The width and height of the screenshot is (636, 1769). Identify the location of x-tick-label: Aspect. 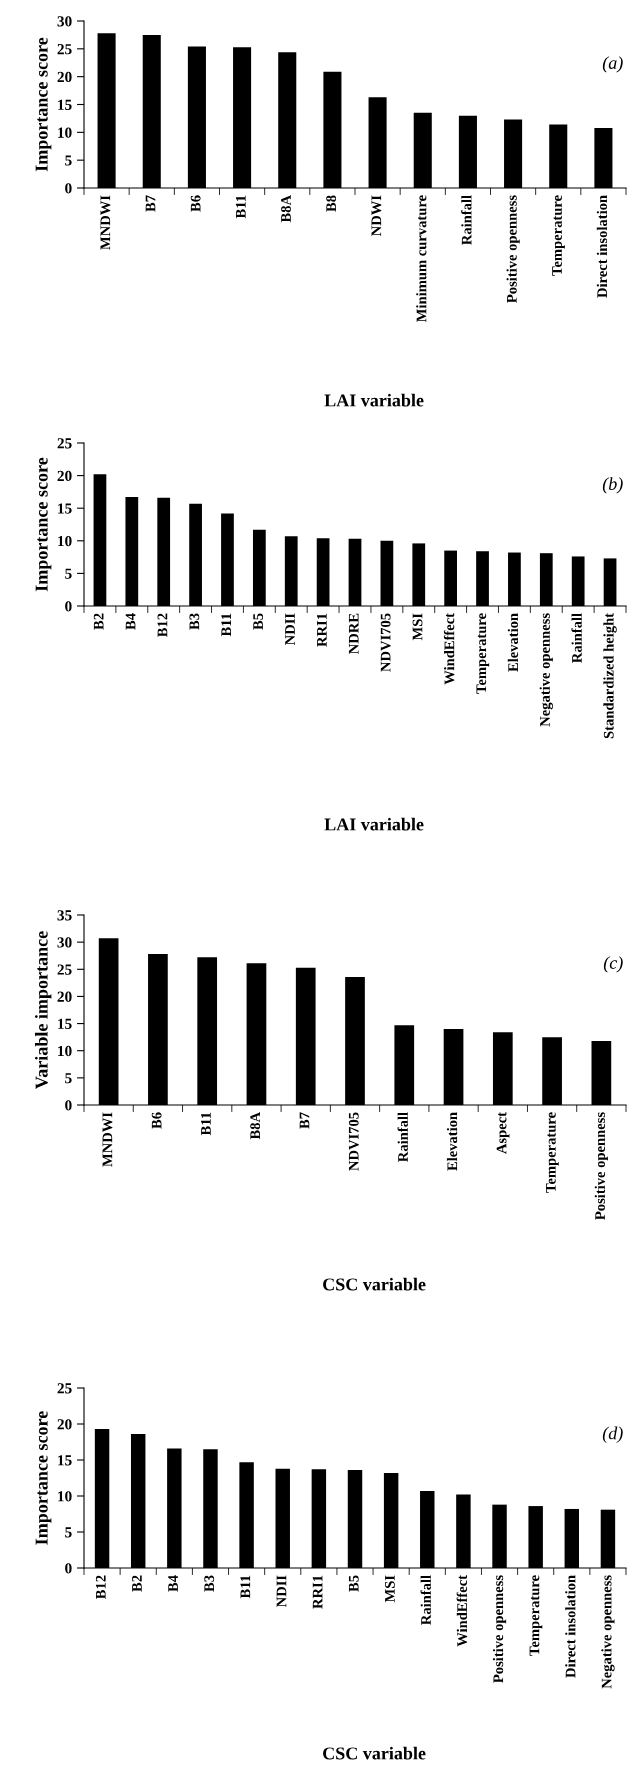
(503, 1133).